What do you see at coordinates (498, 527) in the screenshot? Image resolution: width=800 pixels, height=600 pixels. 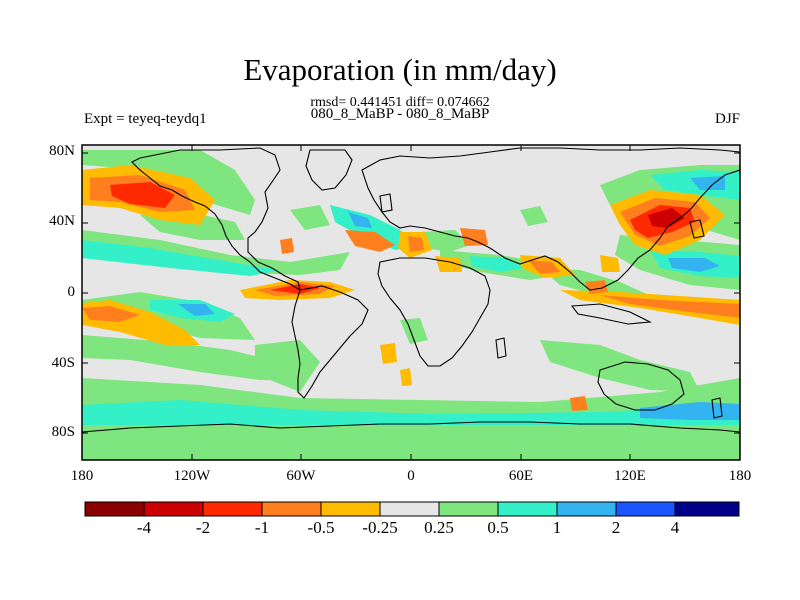 I see `colorbar-label: 0.5` at bounding box center [498, 527].